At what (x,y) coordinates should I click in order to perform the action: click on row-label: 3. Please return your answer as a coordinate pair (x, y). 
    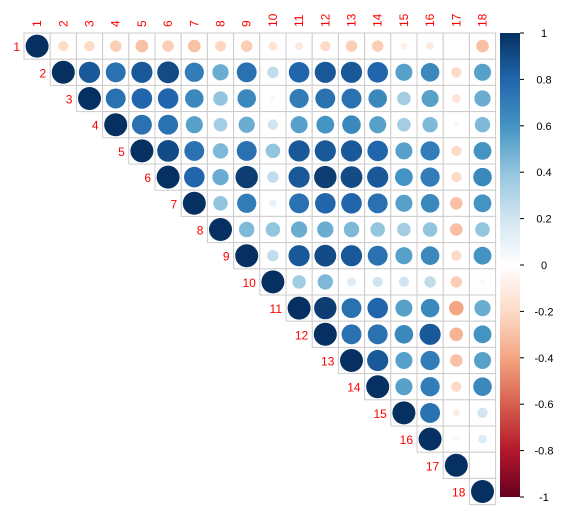
    Looking at the image, I should click on (69, 100).